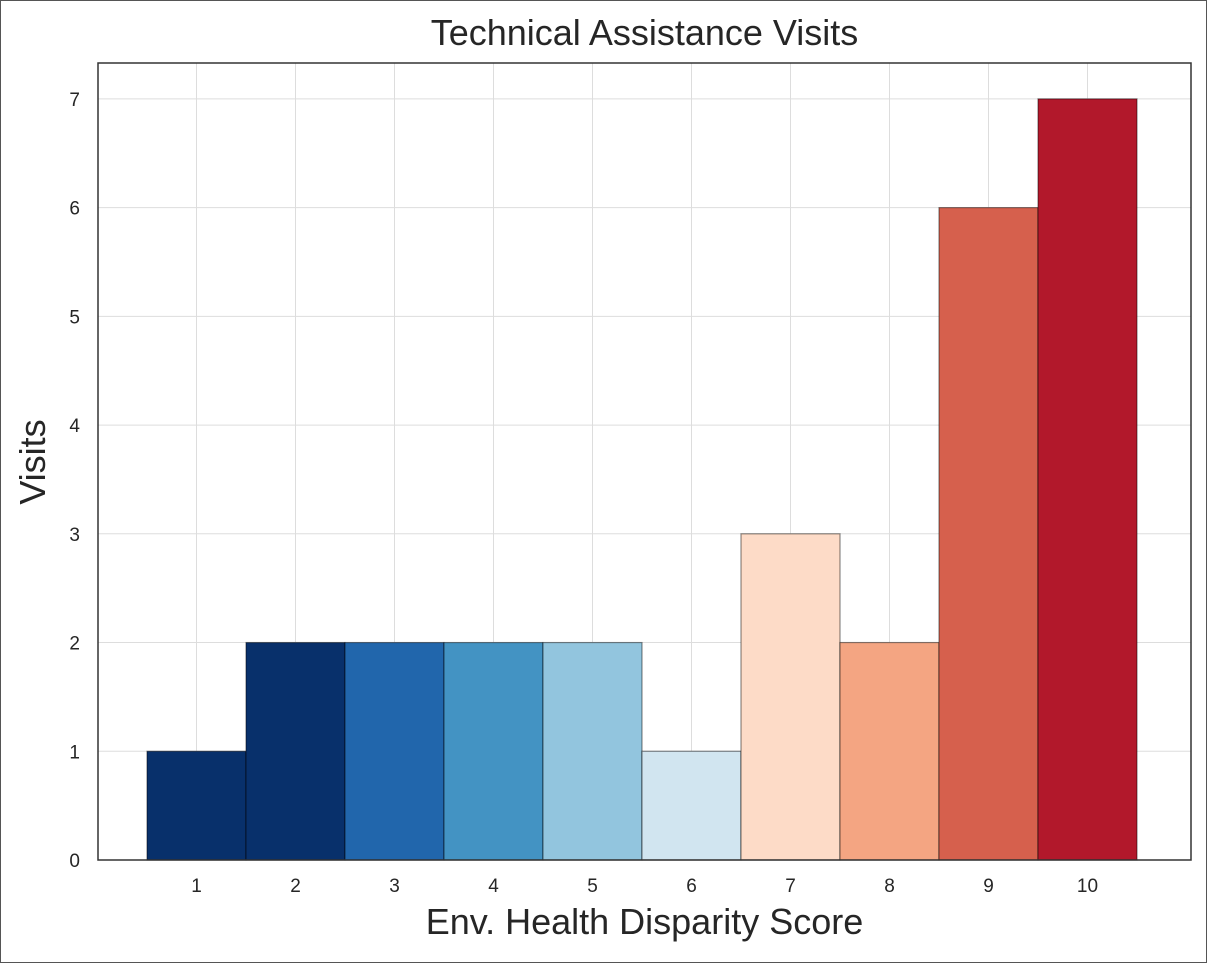  I want to click on y-tick-label: 1, so click(74, 752).